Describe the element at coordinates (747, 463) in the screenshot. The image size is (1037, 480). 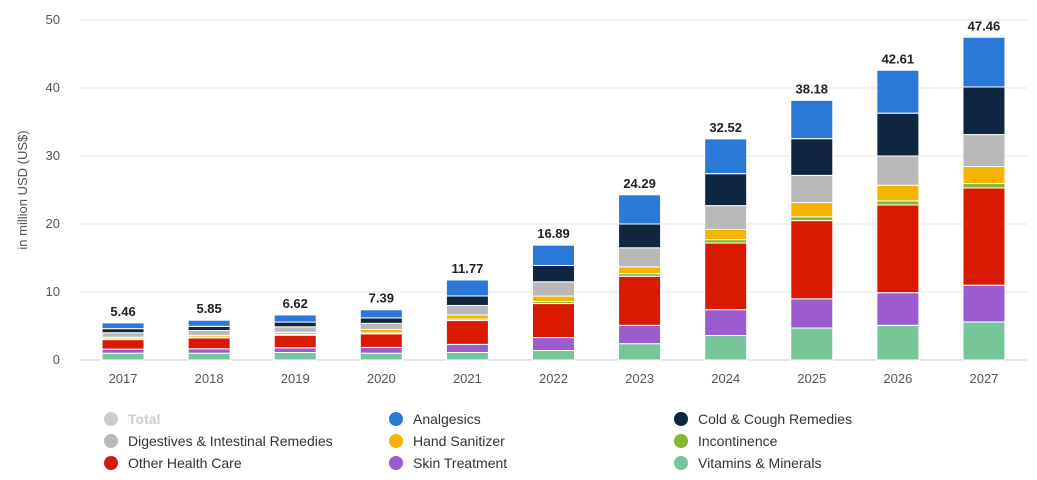
I see `legend-item: Vitamins & Minerals` at that location.